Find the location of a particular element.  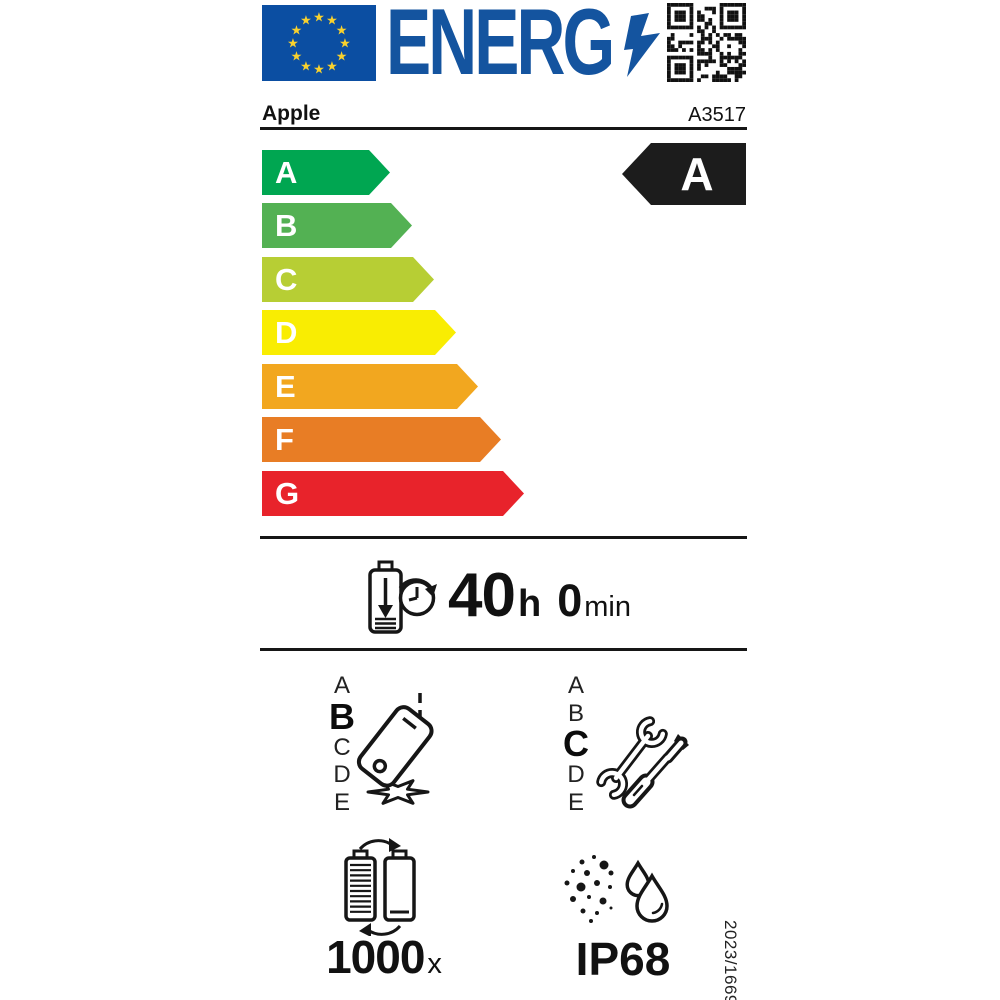

repairability-icon is located at coordinates (642, 762).